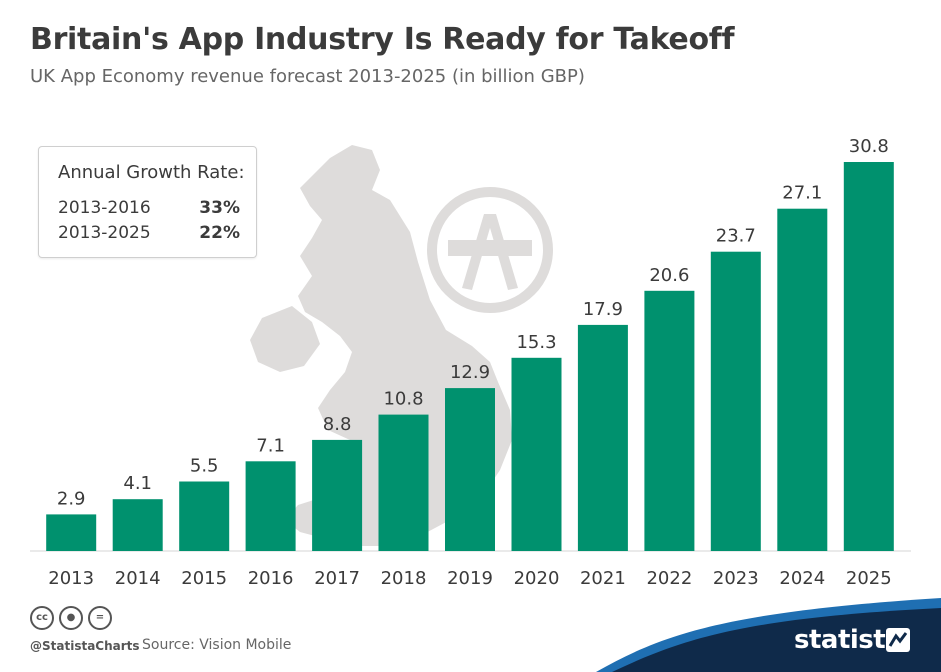 This screenshot has height=672, width=941. I want to click on x-tick-label-2013: 2013, so click(71, 578).